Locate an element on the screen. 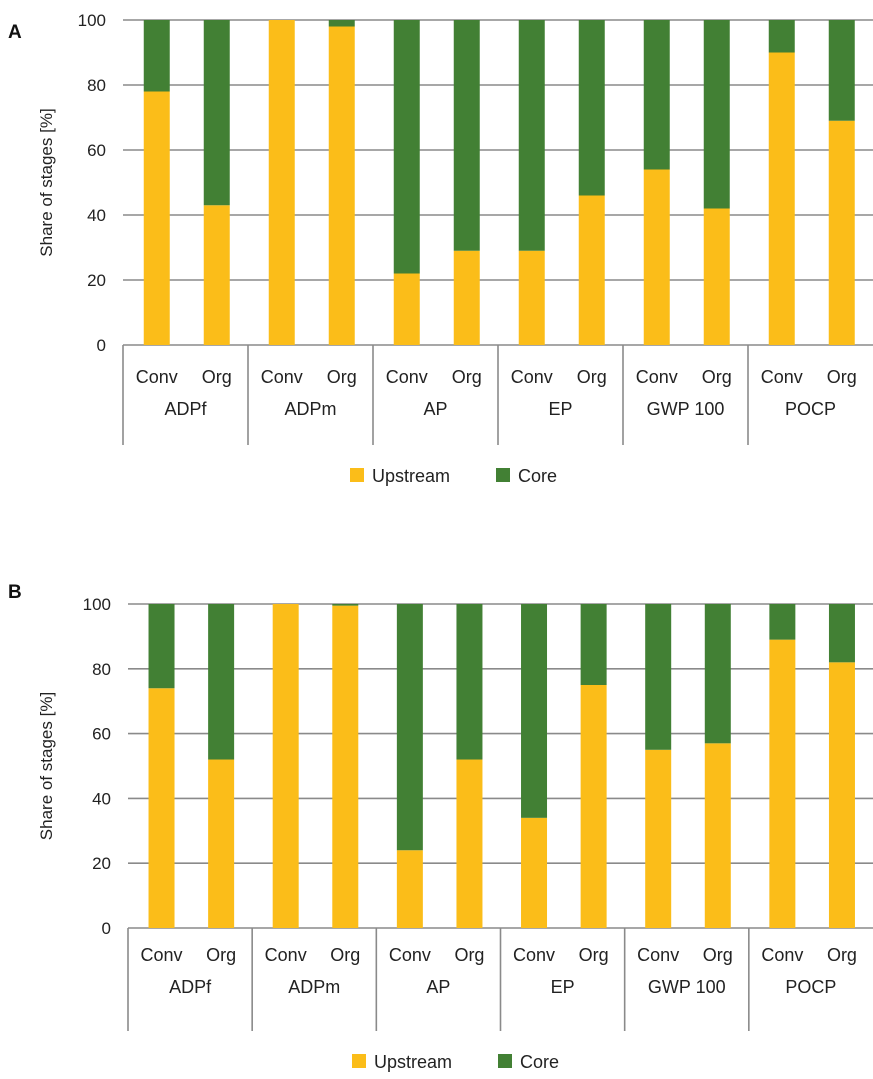  y-tick-label: 60 is located at coordinates (101, 734).